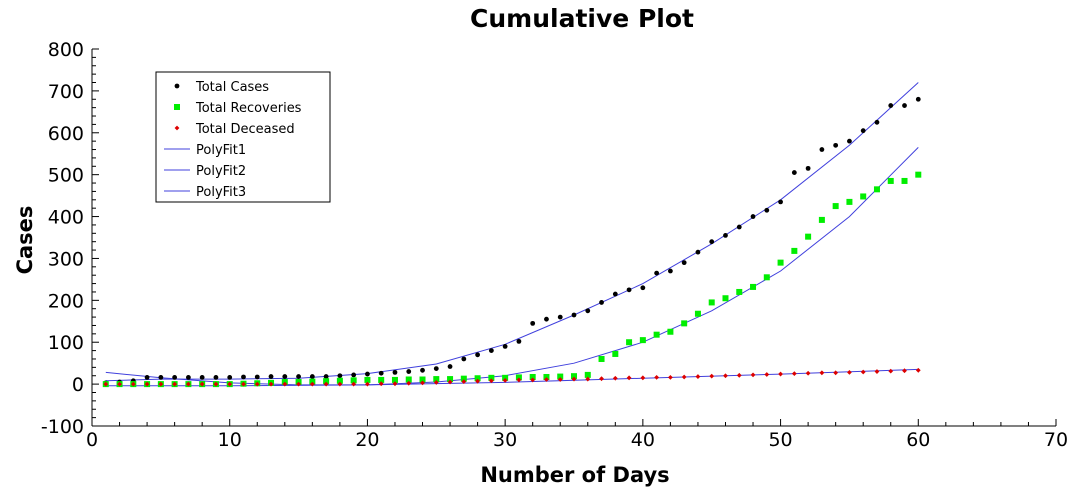 This screenshot has width=1078, height=493. I want to click on y-tick-label: 700, so click(66, 92).